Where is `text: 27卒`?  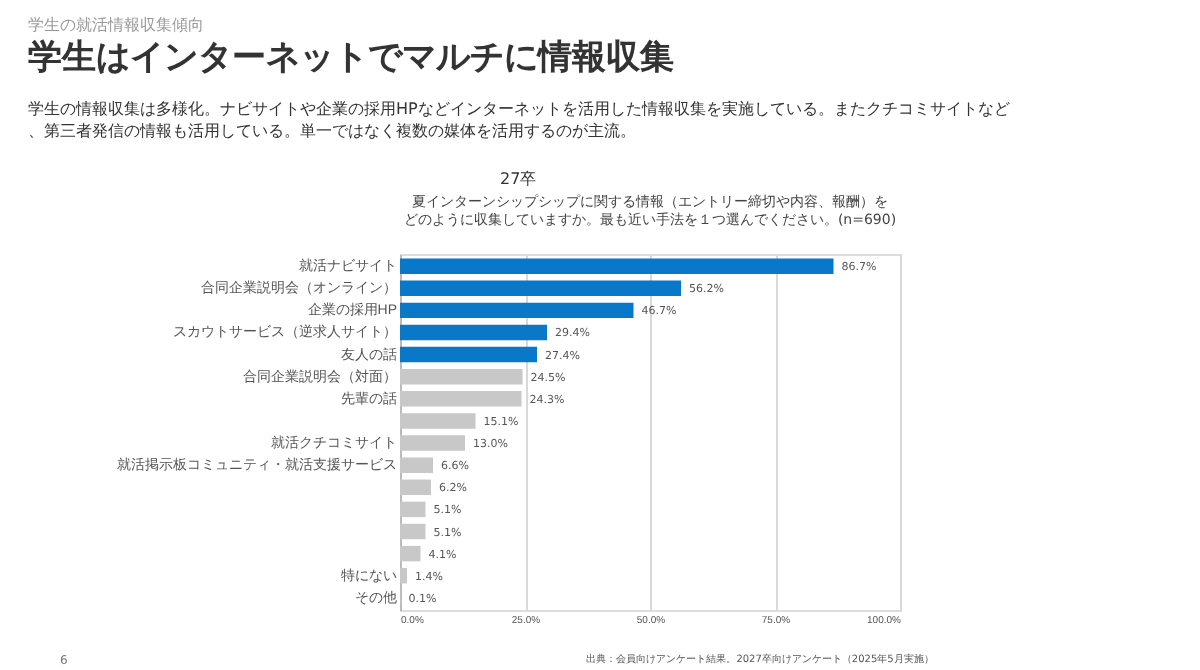
text: 27卒 is located at coordinates (518, 179).